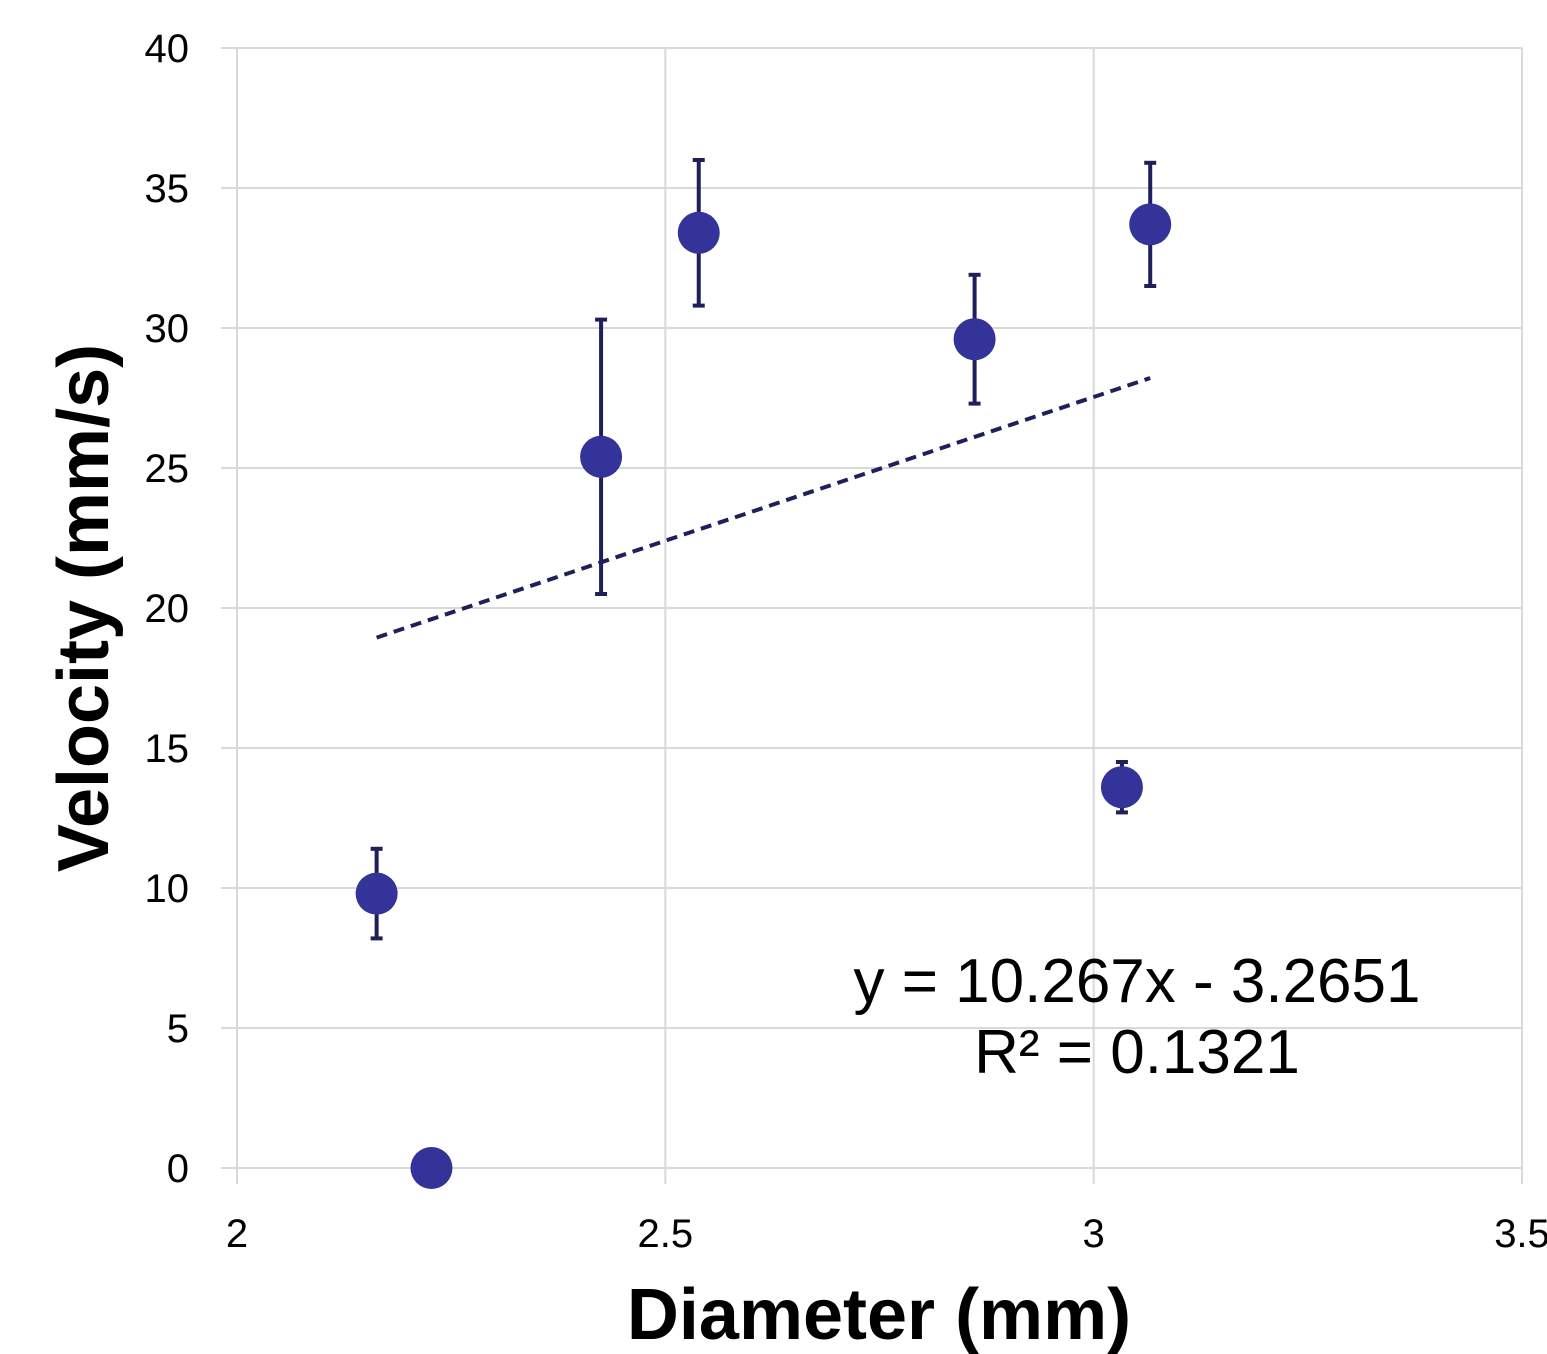 Image resolution: width=1547 pixels, height=1354 pixels. What do you see at coordinates (1136, 981) in the screenshot?
I see `trendline-equation: y = 10.267x - 3.2651` at bounding box center [1136, 981].